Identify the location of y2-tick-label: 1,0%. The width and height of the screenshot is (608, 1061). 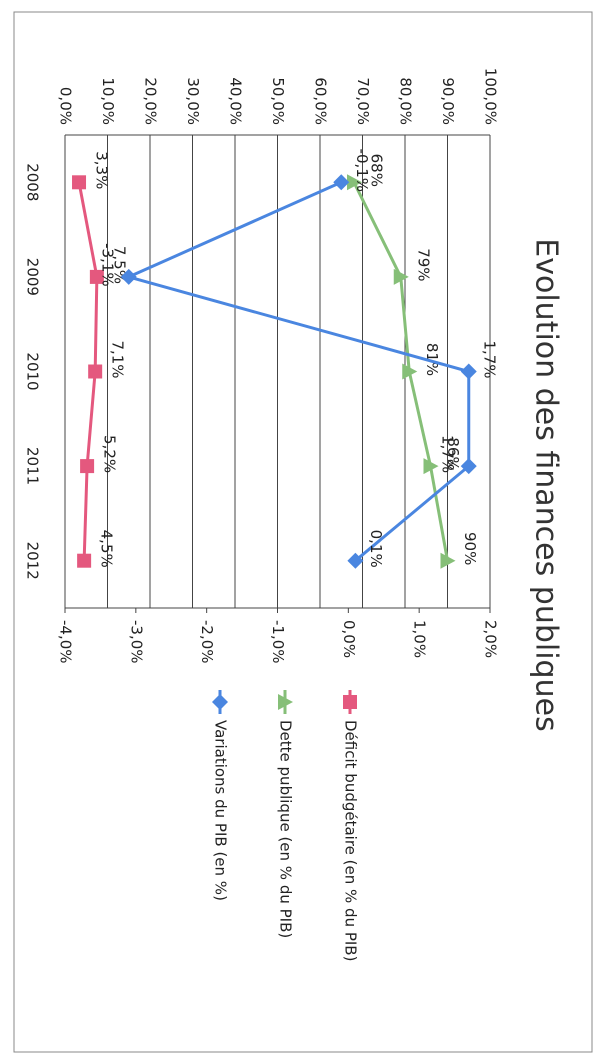
(420, 639).